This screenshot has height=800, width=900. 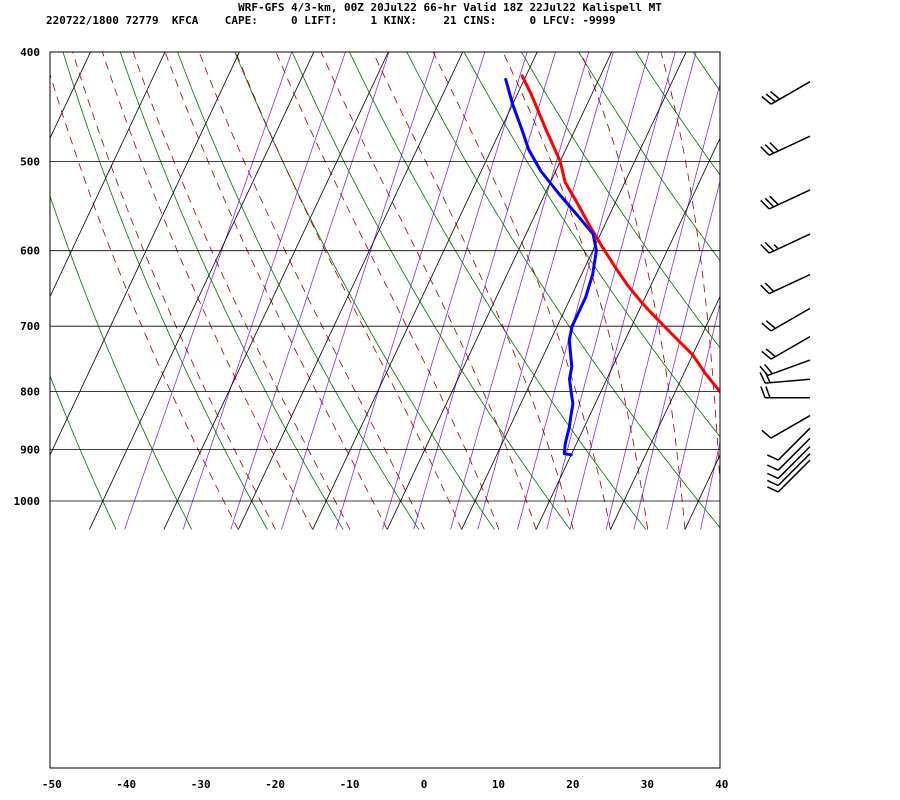 I want to click on pressure-tick-label: 900, so click(x=30, y=449).